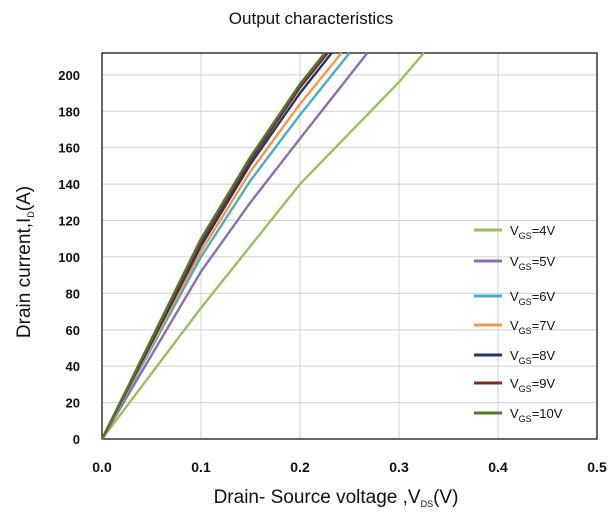 The height and width of the screenshot is (517, 608). I want to click on legend-item: VGS=4V, so click(515, 232).